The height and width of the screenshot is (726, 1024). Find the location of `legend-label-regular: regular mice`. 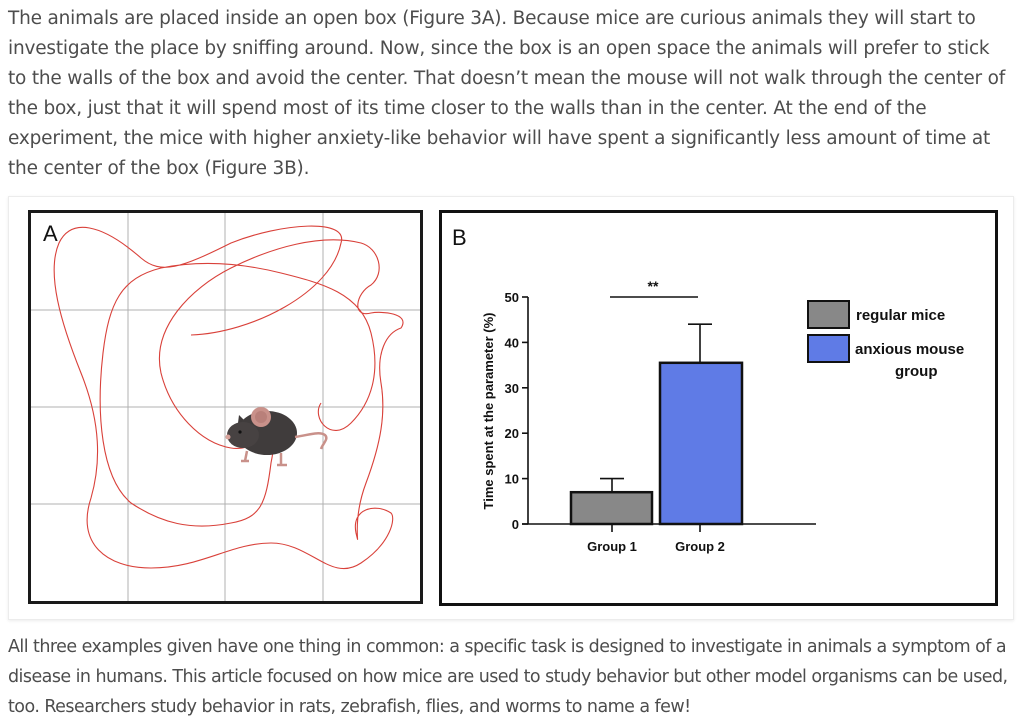

legend-label-regular: regular mice is located at coordinates (900, 315).